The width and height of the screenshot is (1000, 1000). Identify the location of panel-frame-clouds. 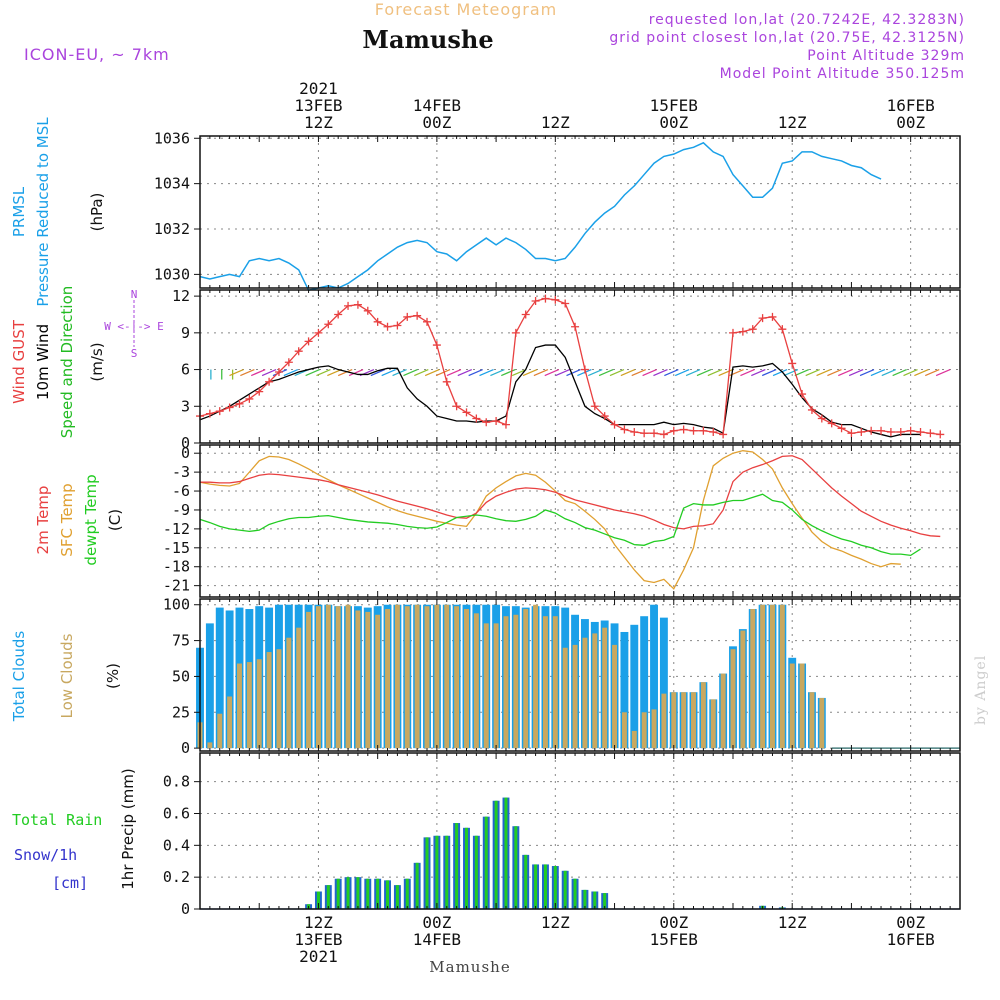
(580, 675).